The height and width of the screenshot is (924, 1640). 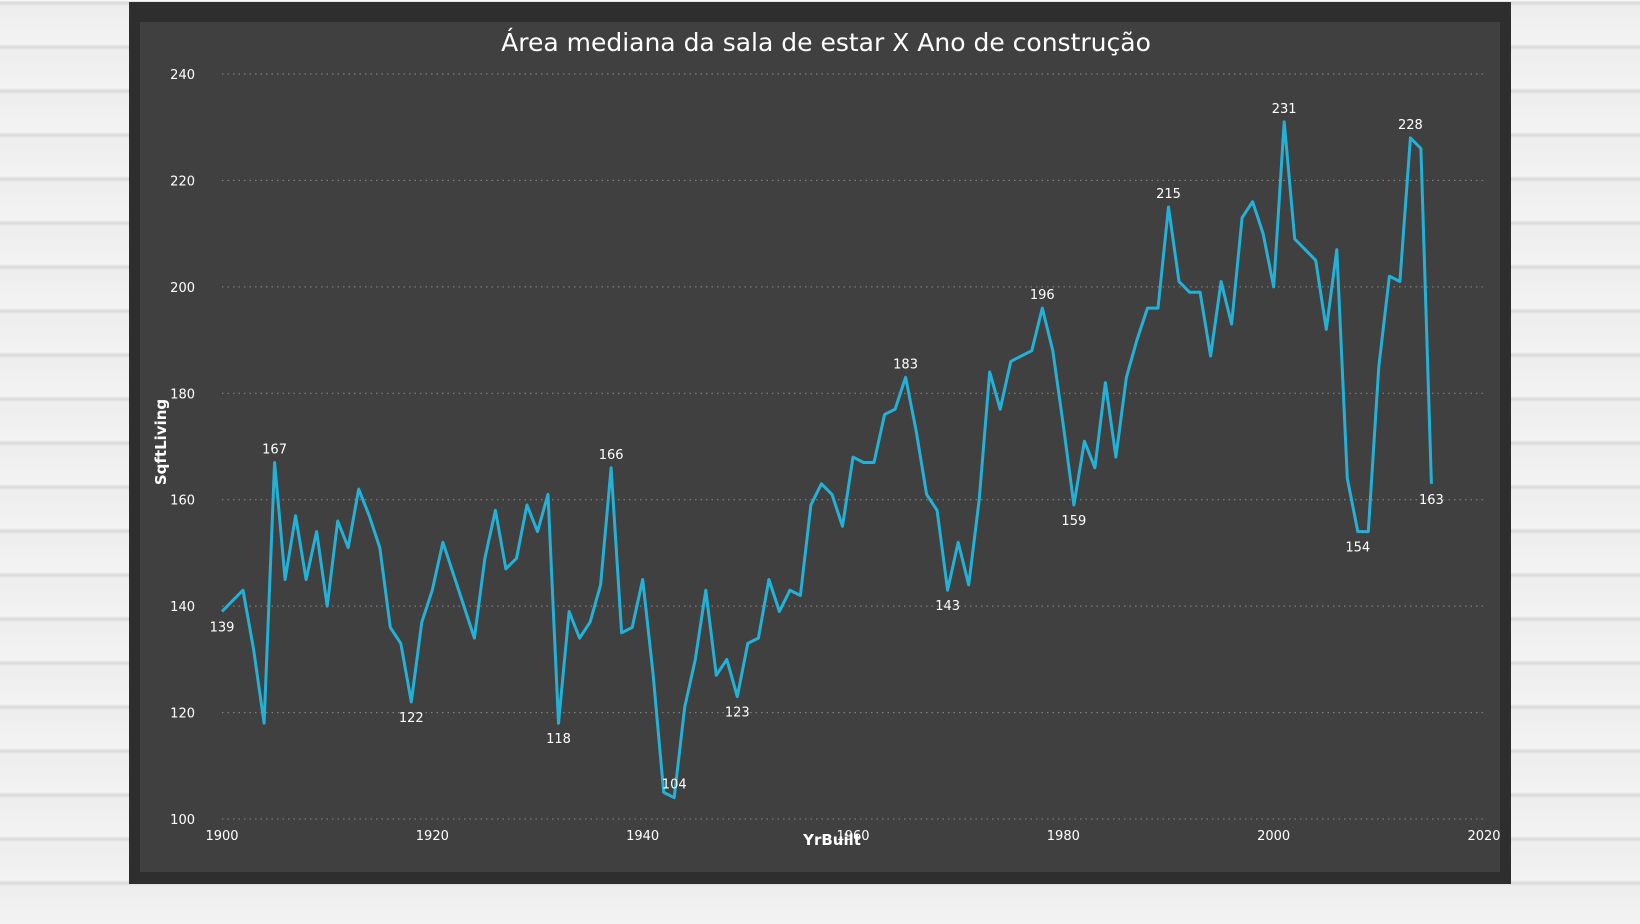 I want to click on y-tick-label: 160, so click(x=182, y=501).